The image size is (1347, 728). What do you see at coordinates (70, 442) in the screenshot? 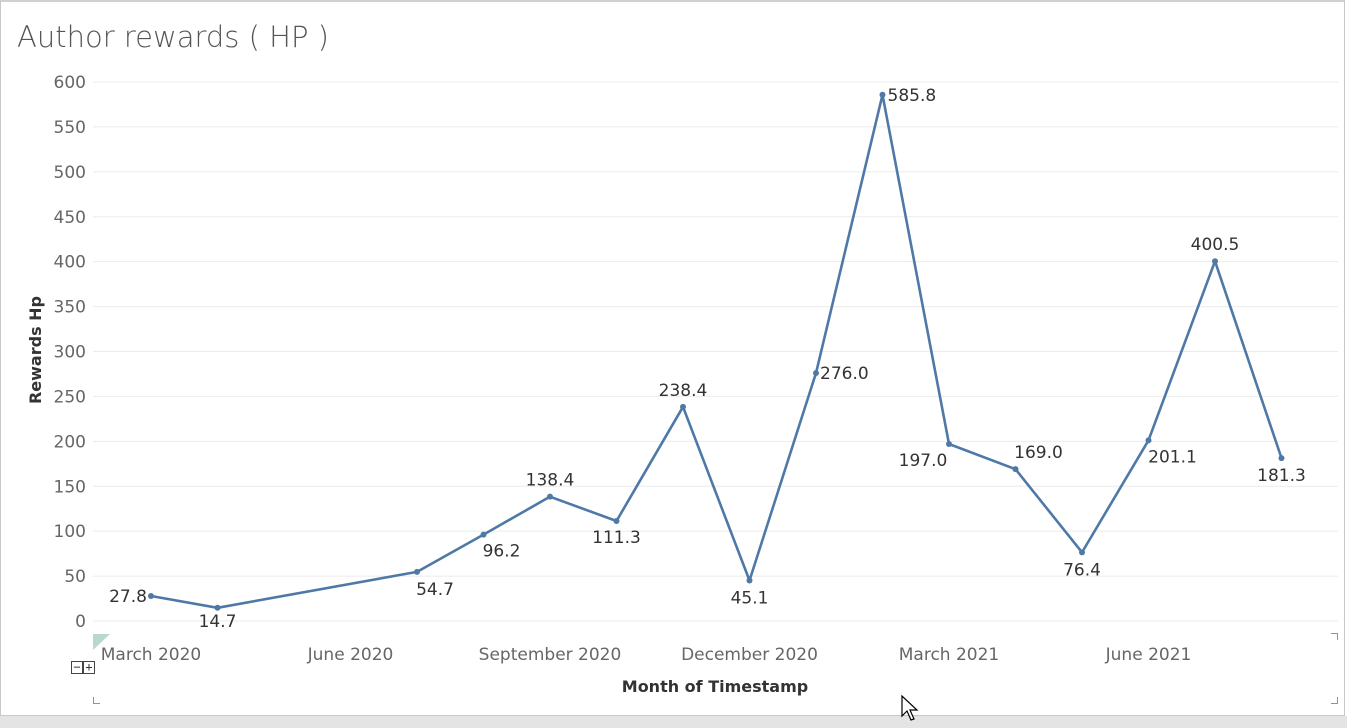
I see `y-tick-label: 200` at bounding box center [70, 442].